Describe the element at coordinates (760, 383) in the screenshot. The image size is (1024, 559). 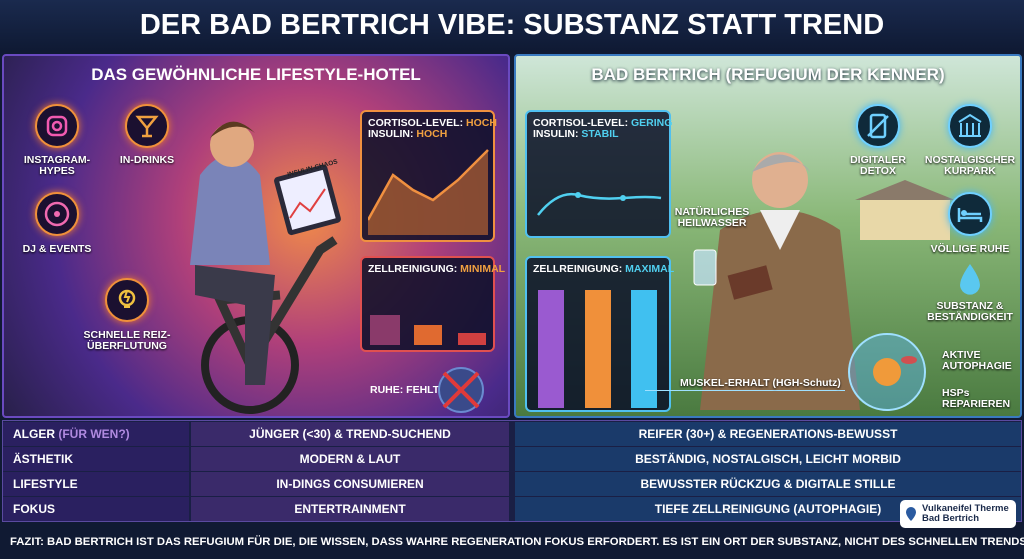
I see `muscle-label: MUSKEL-ERHALT (HGH-Schutz)` at that location.